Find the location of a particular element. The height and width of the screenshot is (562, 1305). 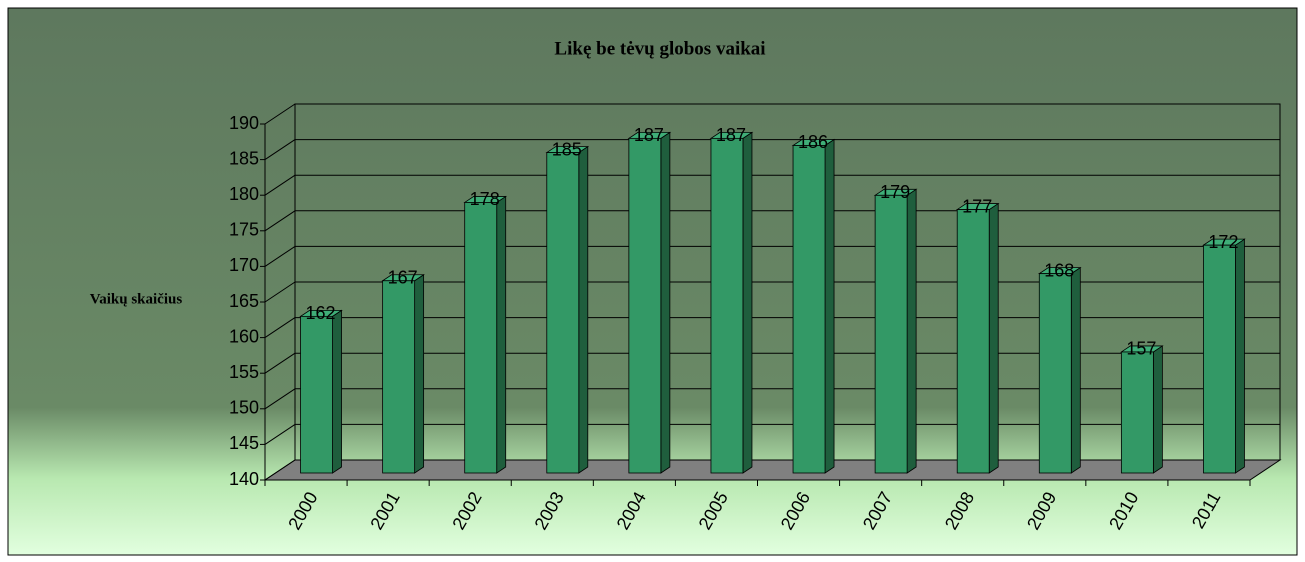

data-label: 177 is located at coordinates (977, 206).